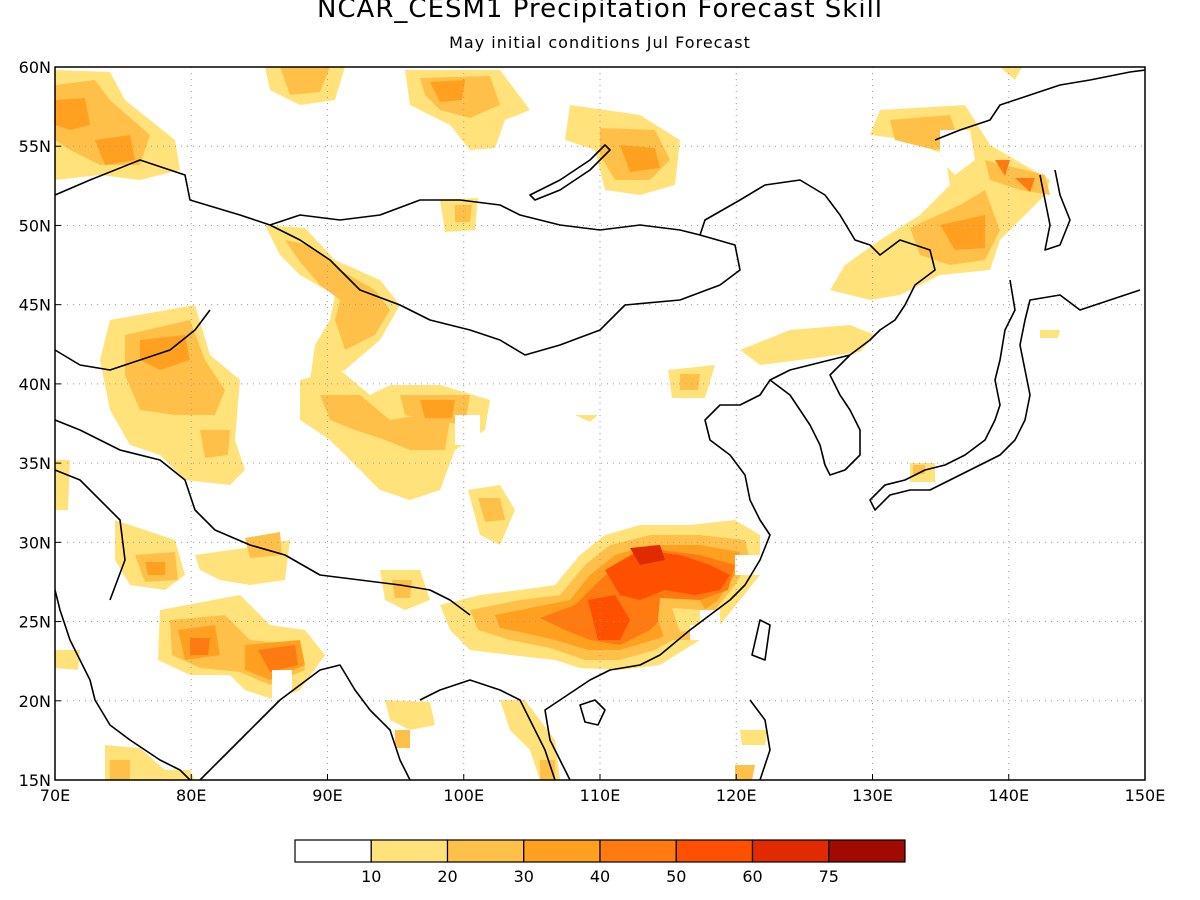 The height and width of the screenshot is (900, 1200). Describe the element at coordinates (35, 146) in the screenshot. I see `latitude-tick-label: 55N` at that location.